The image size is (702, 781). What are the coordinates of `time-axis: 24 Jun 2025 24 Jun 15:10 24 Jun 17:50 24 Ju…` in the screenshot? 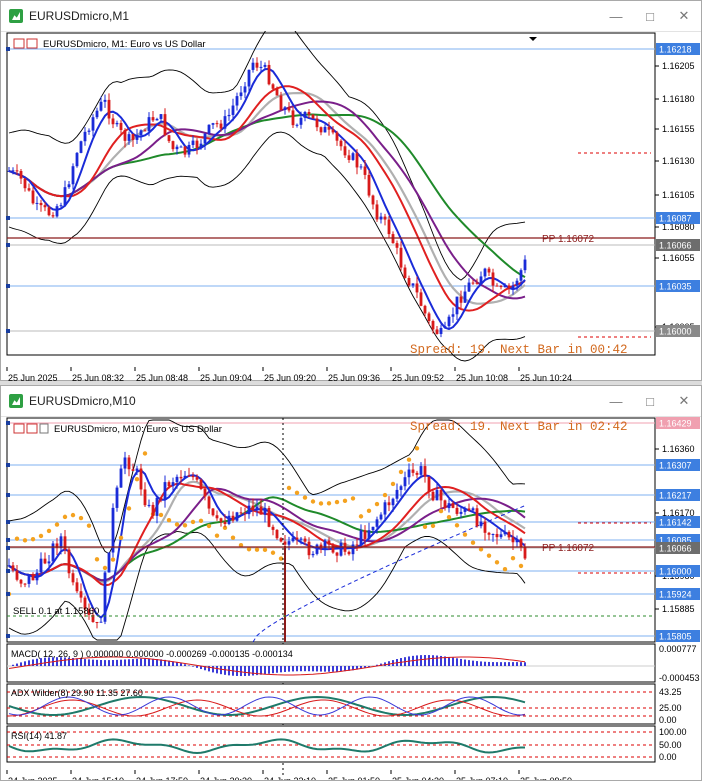 It's located at (289, 775).